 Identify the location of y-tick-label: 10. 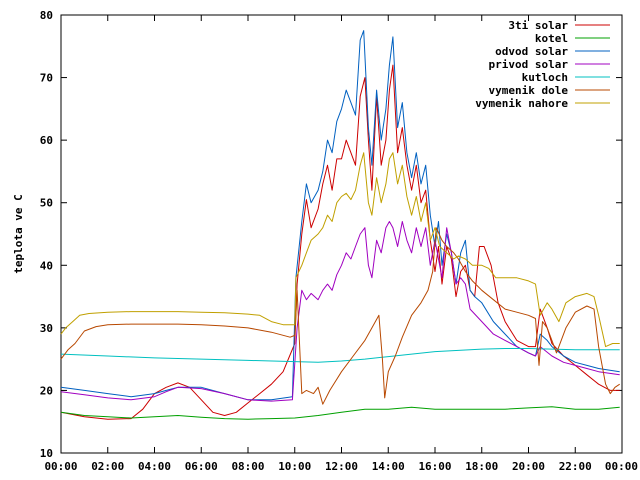
(46, 453).